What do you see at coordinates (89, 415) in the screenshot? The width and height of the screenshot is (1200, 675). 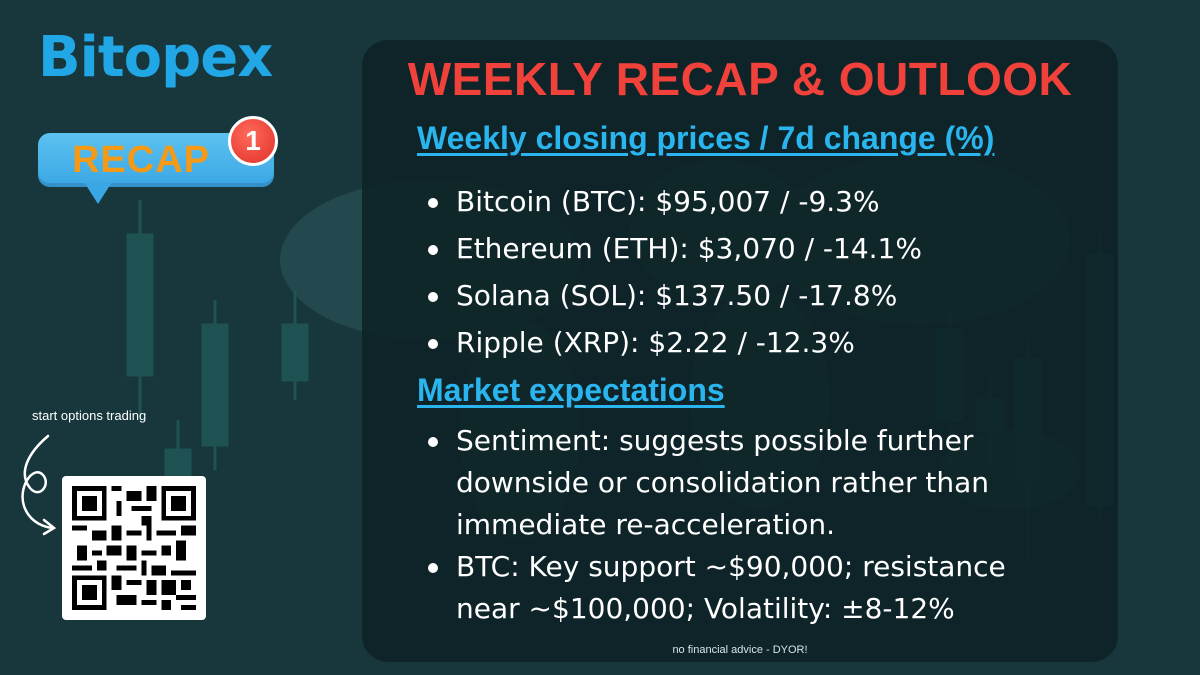 I see `qr-caption: start options trading` at bounding box center [89, 415].